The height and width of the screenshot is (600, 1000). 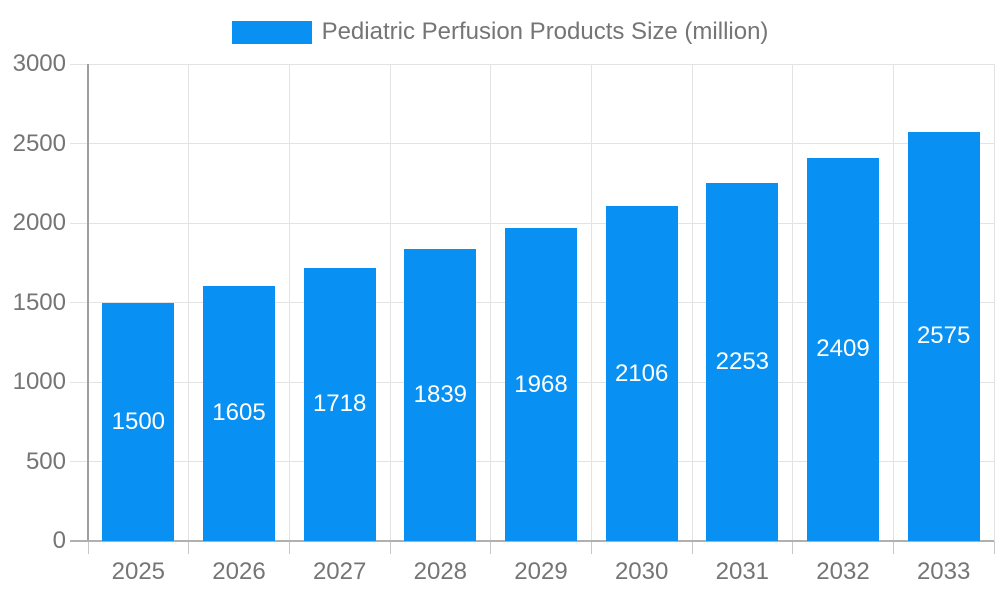 I want to click on bar-value-label: 1605, so click(x=239, y=413).